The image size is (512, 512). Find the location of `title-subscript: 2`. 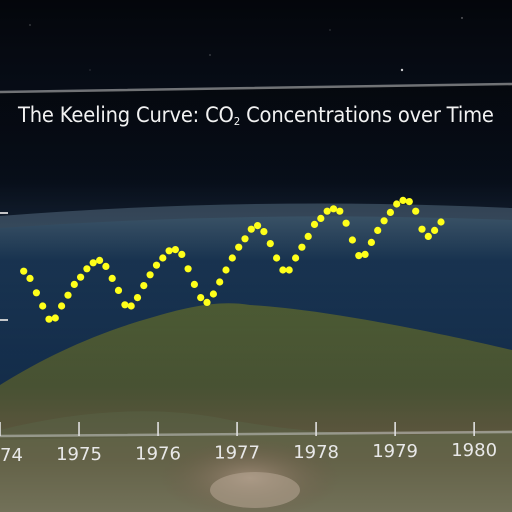

title-subscript: 2 is located at coordinates (237, 121).